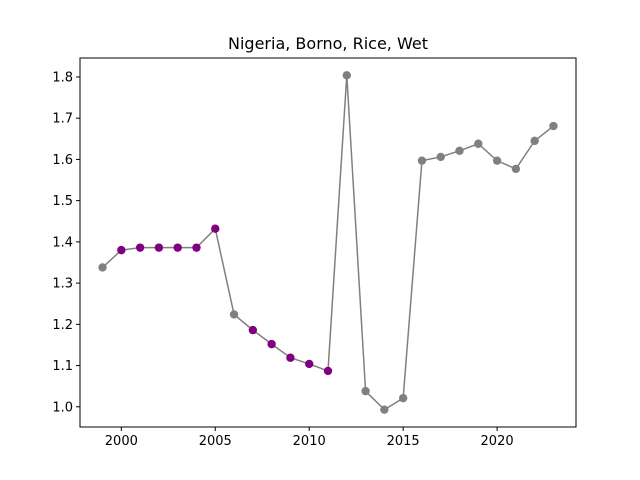 Image resolution: width=640 pixels, height=480 pixels. I want to click on y-tick-label: 1.2, so click(62, 325).